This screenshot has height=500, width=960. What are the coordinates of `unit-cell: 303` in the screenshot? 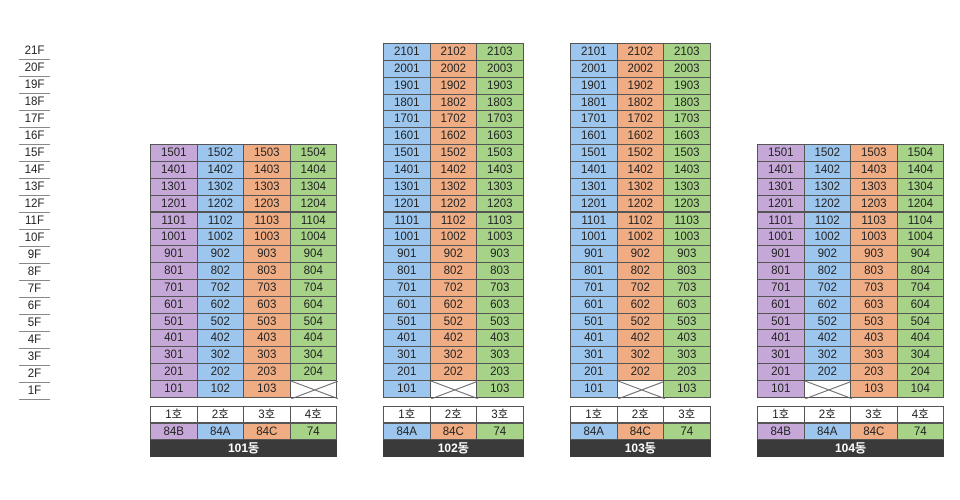 It's located at (687, 355).